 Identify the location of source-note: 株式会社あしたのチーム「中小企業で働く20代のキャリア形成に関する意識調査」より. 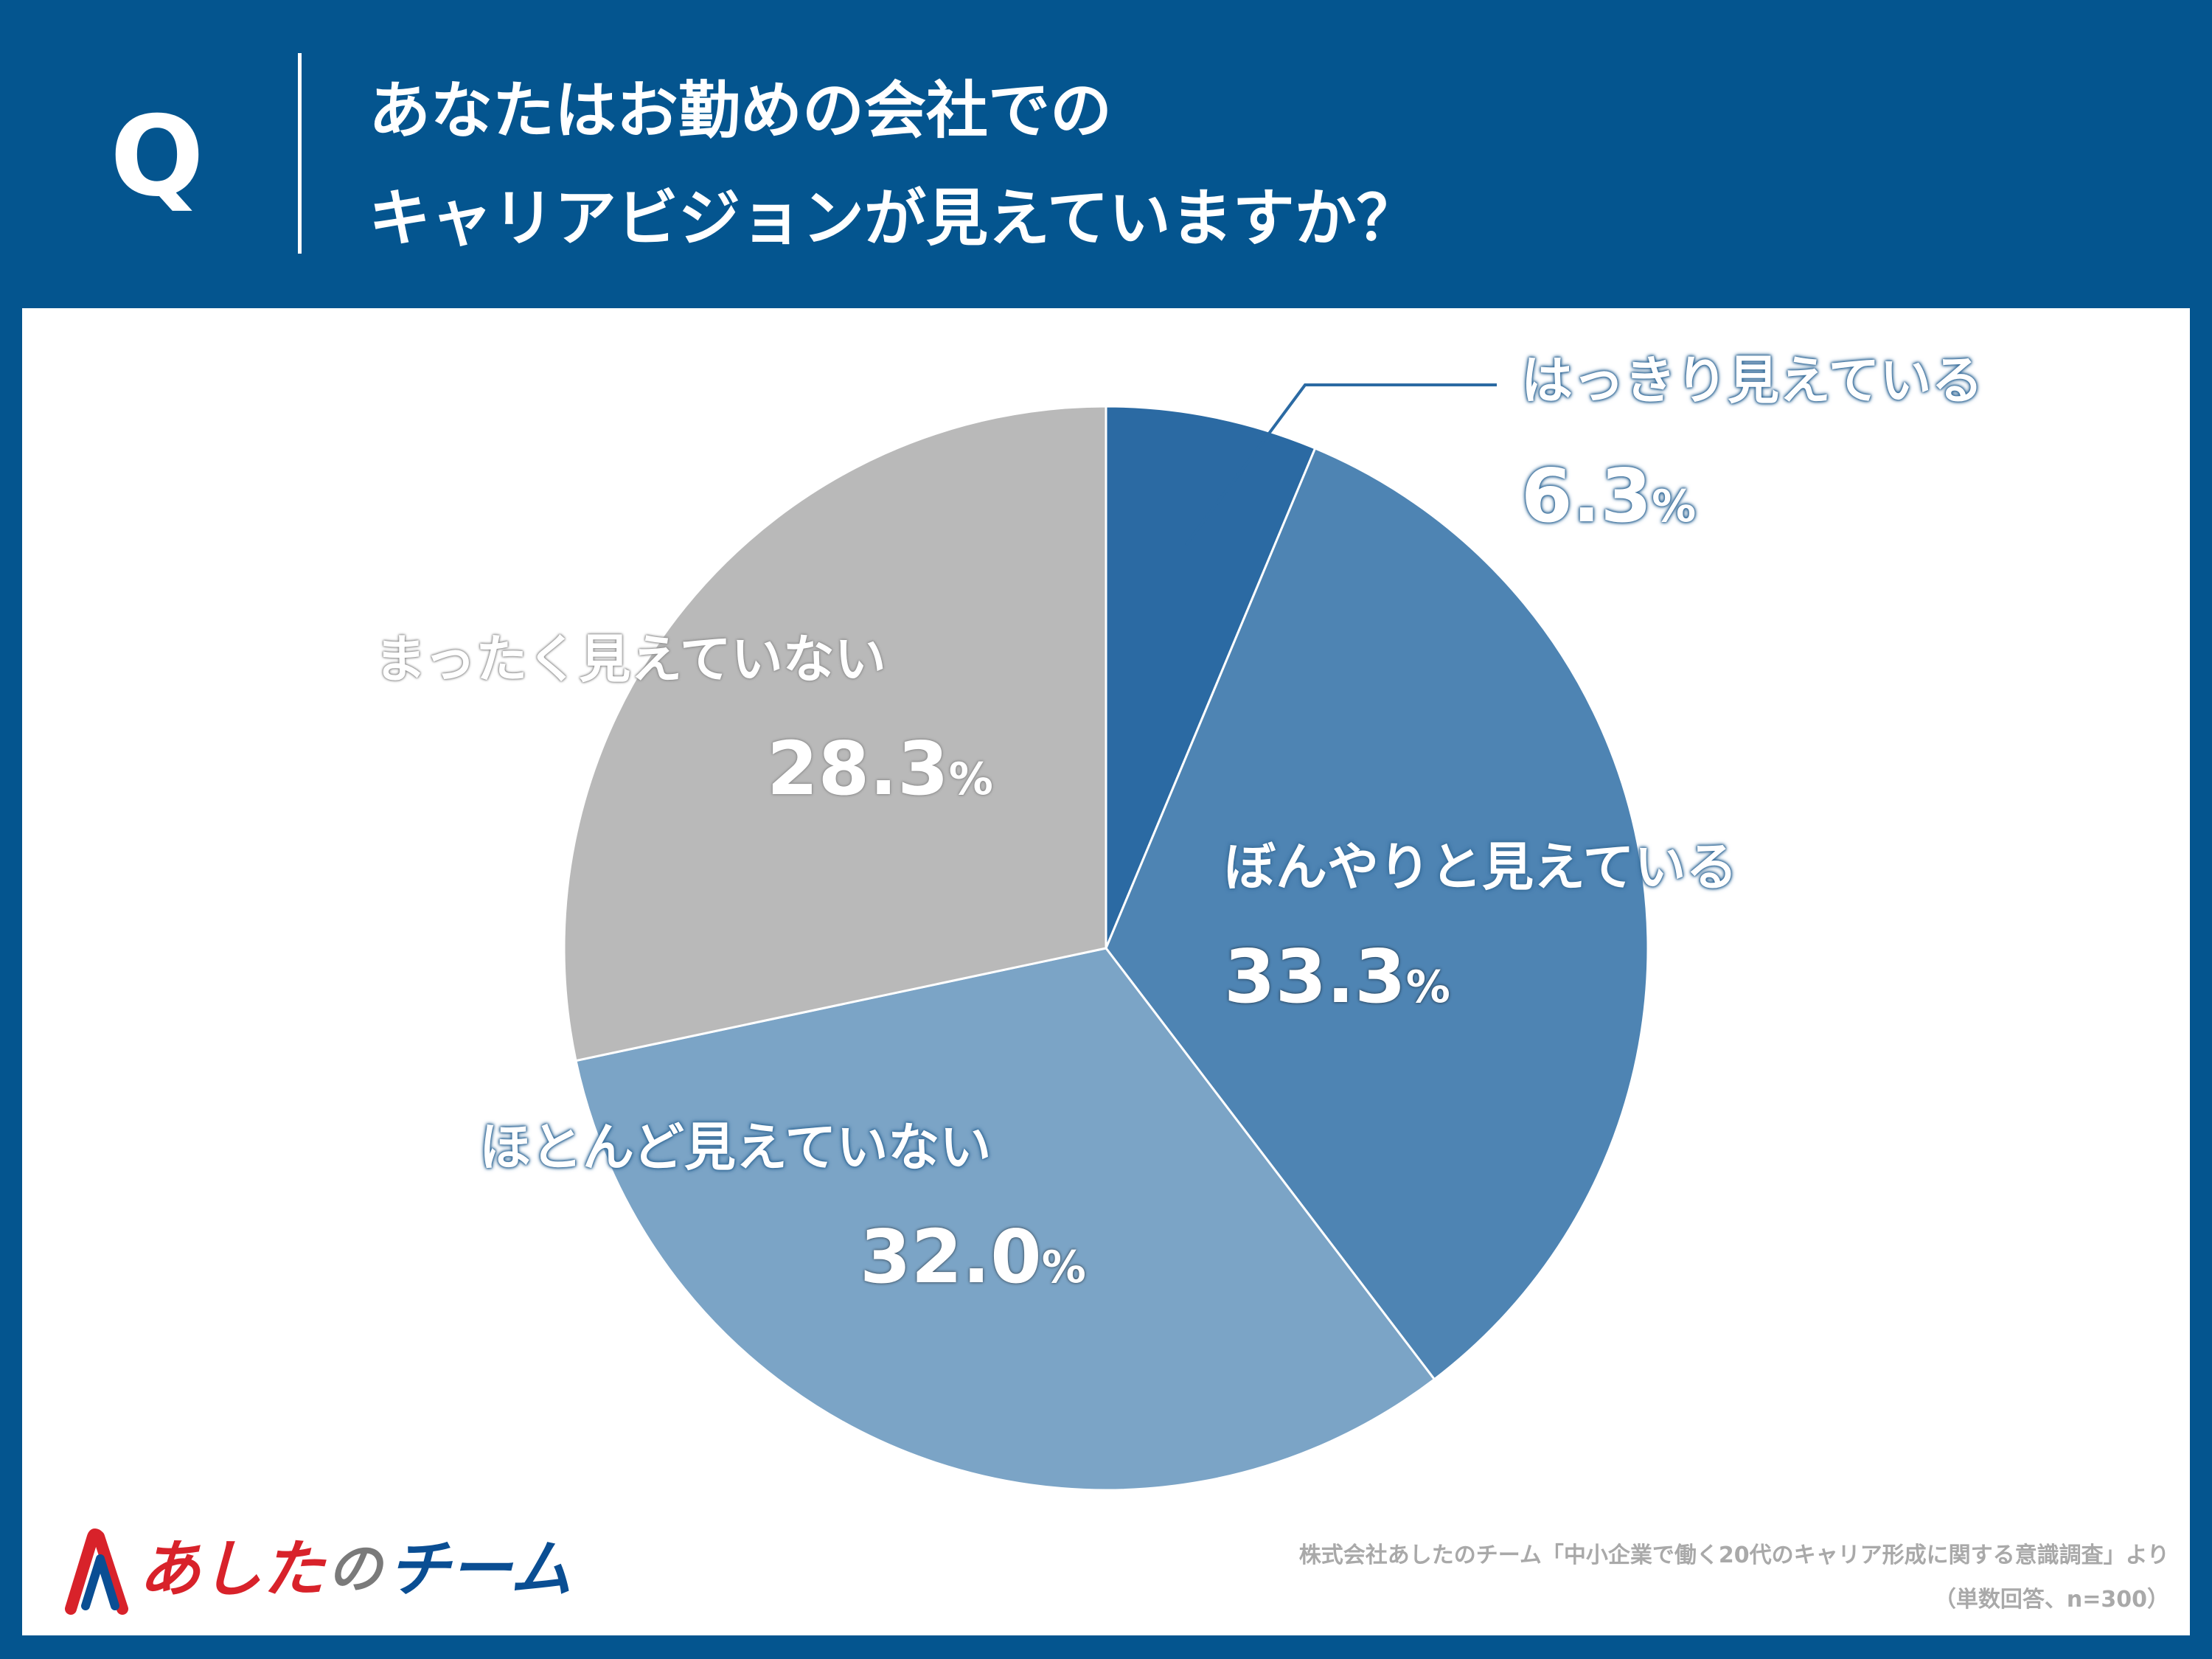
(1733, 1555).